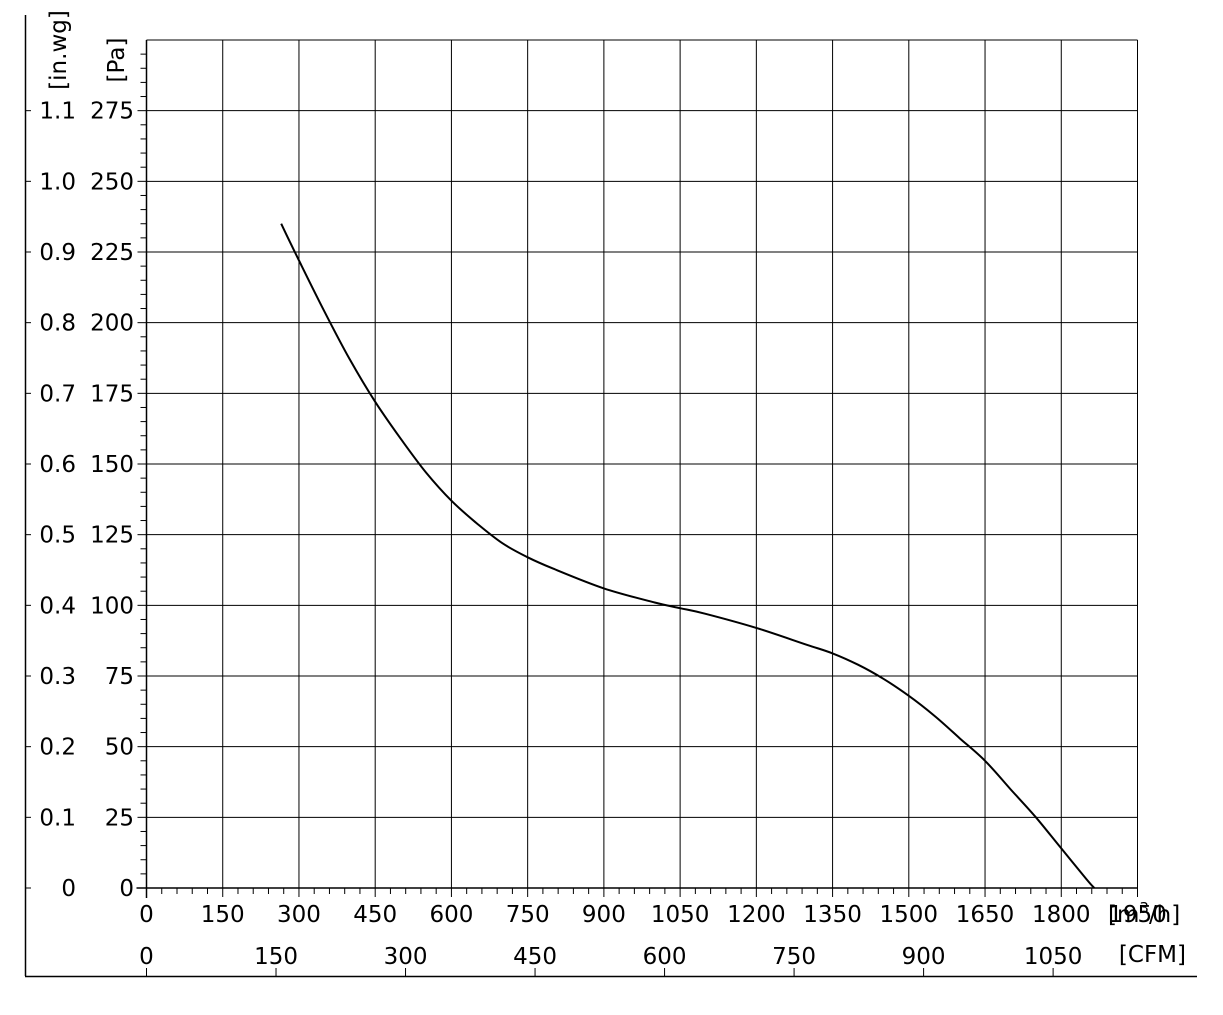 The image size is (1223, 1015). I want to click on cfm-tick-label: 0, so click(146, 957).